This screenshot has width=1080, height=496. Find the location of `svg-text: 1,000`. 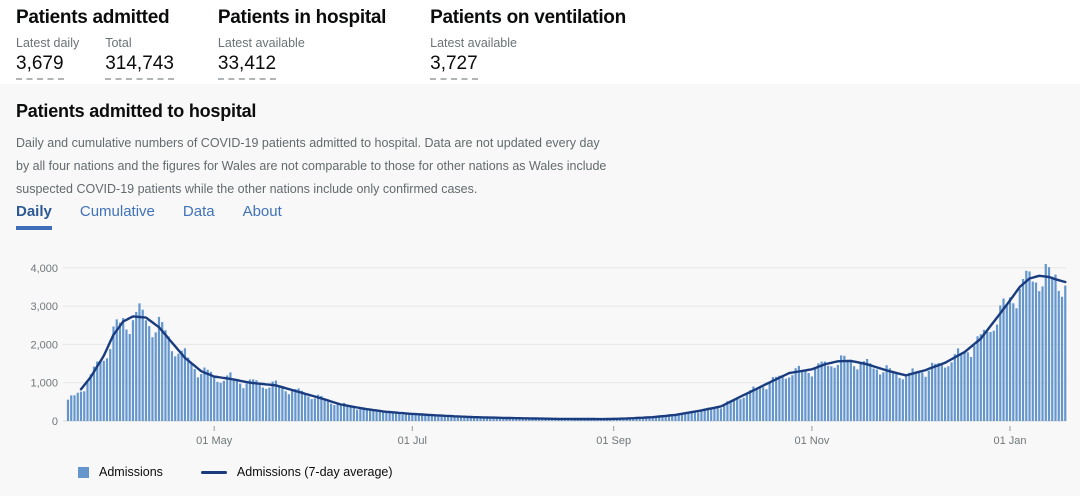

svg-text: 1,000 is located at coordinates (44, 384).